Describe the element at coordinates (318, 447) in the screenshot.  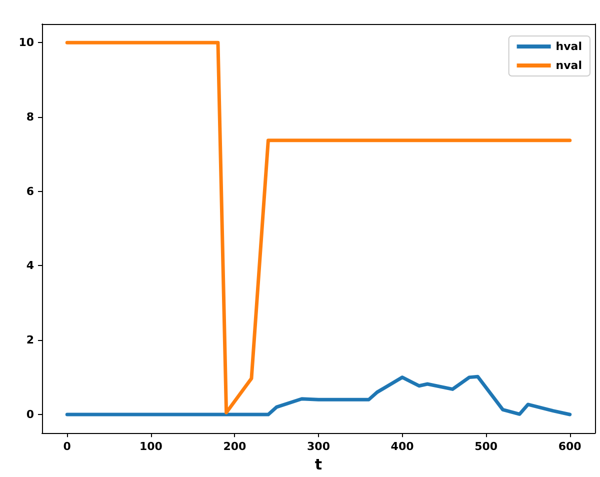
I see `x-tick-label: 300` at that location.